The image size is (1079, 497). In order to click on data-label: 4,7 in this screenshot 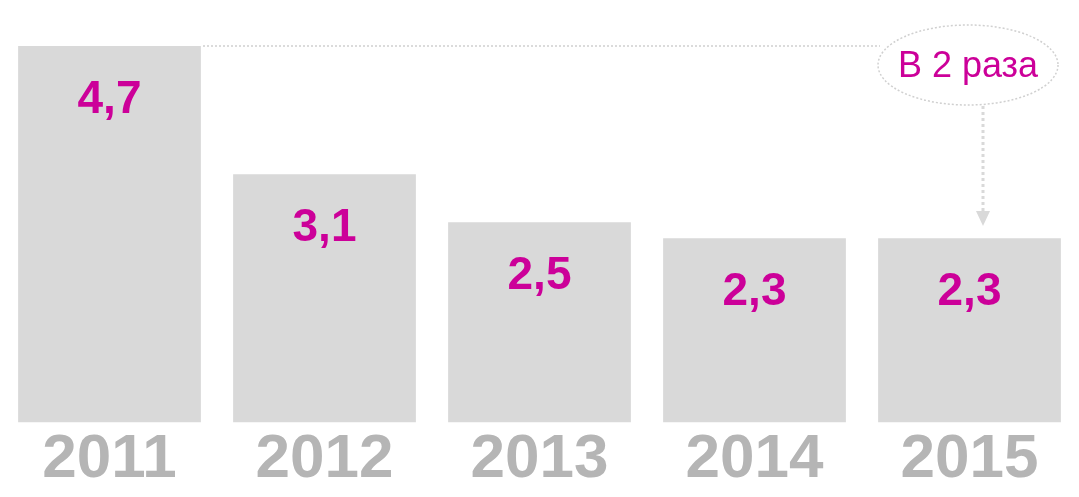, I will do `click(109, 96)`.